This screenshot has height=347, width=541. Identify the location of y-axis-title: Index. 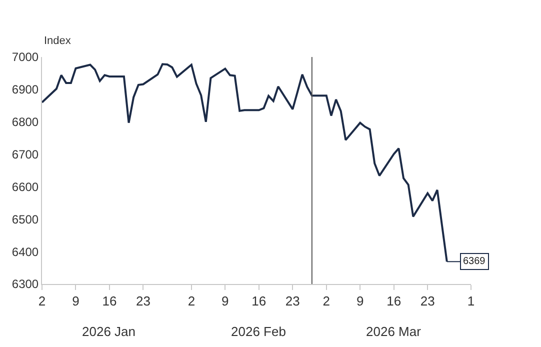
(58, 41).